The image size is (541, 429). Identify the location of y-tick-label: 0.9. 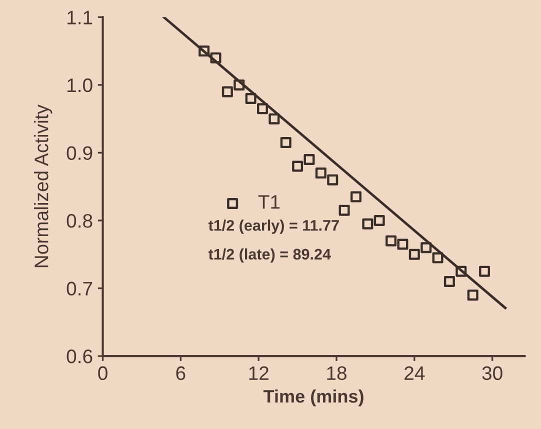
(79, 153).